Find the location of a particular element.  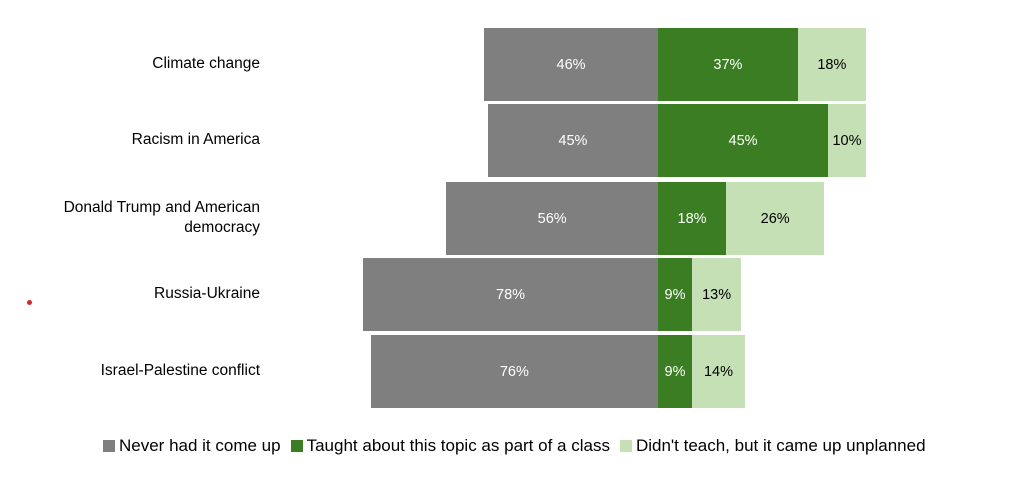

bar-segment: 46% is located at coordinates (571, 64).